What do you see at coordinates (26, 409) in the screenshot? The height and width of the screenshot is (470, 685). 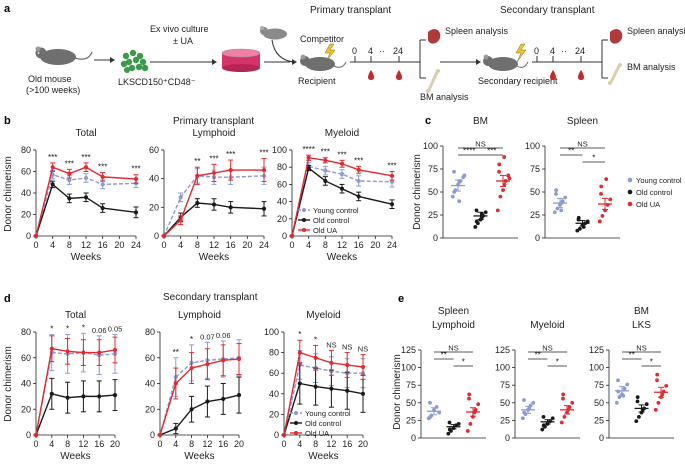 I see `y-tick-label-d-0-1: 20` at bounding box center [26, 409].